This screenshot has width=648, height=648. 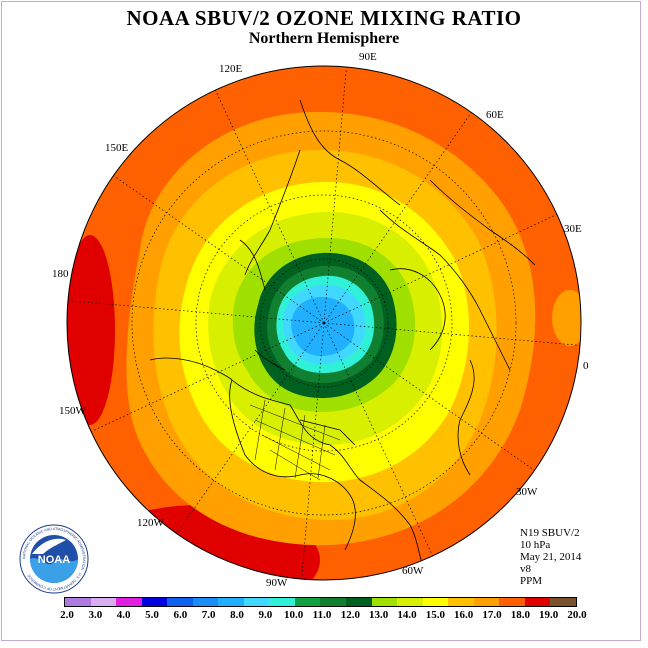 I want to click on lon-label-60e: 60E, so click(x=495, y=115).